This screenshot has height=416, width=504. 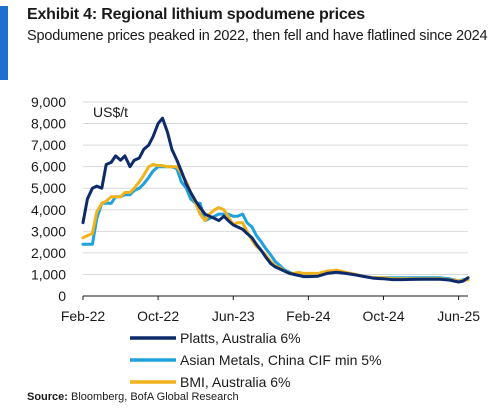 I want to click on legend-label: Platts, Australia 6%, so click(x=240, y=338).